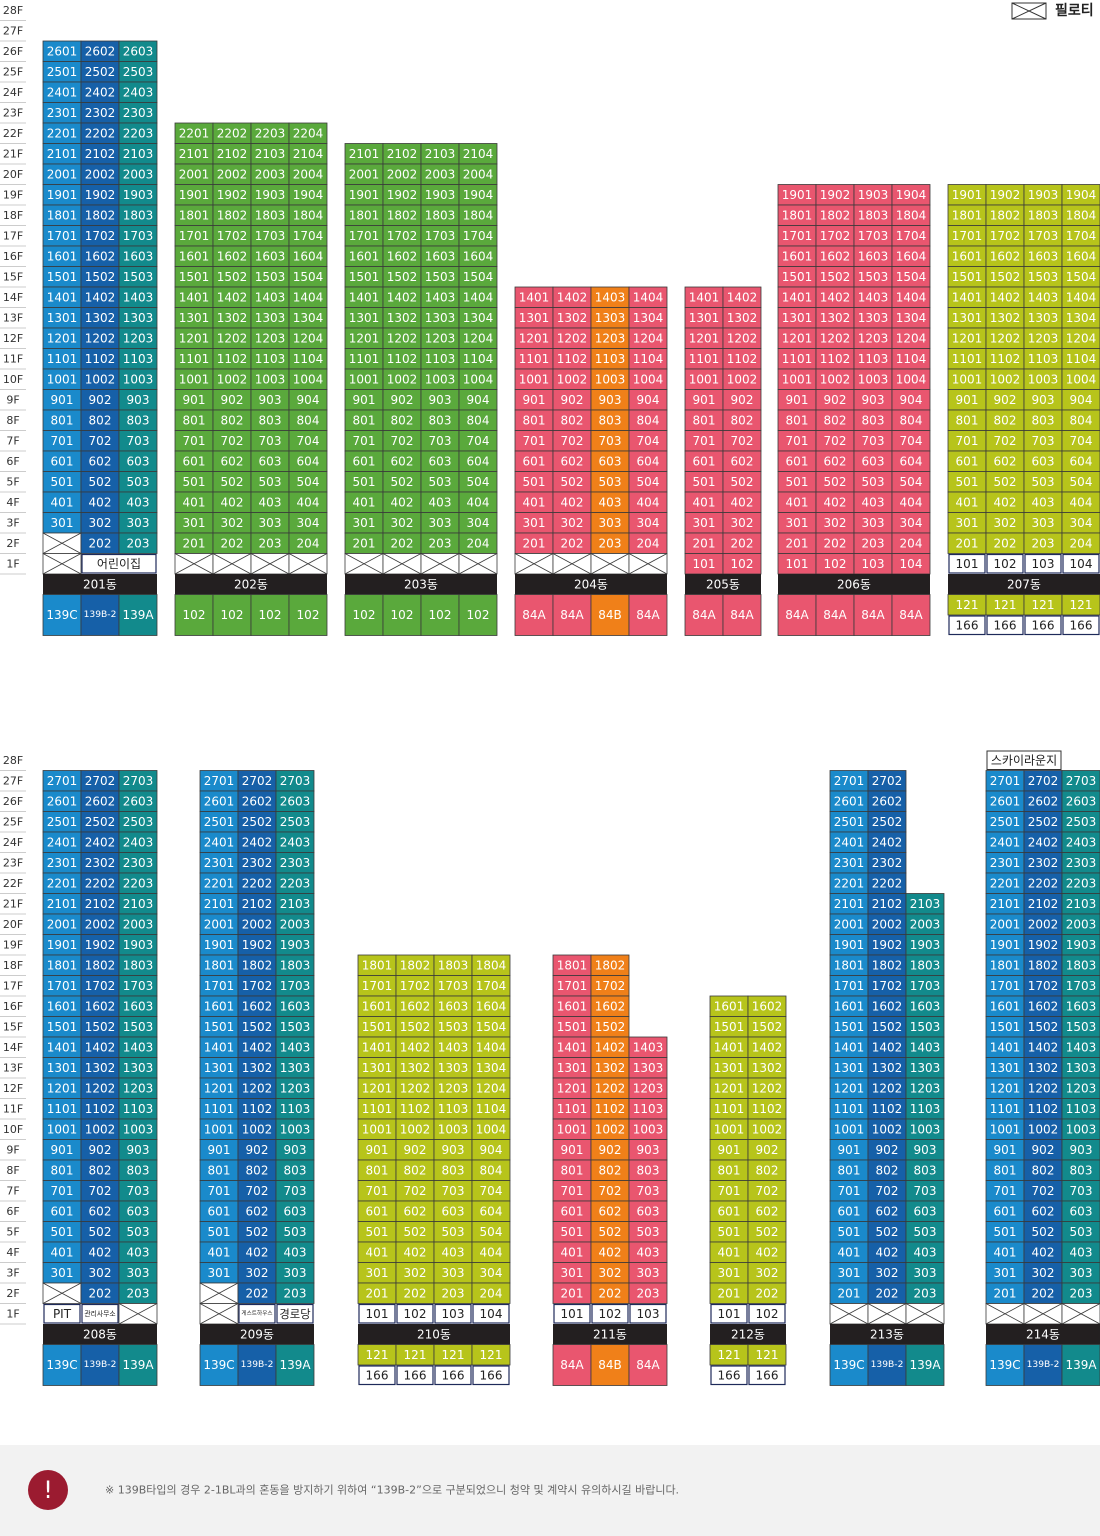  I want to click on unit-number: 604, so click(1081, 461).